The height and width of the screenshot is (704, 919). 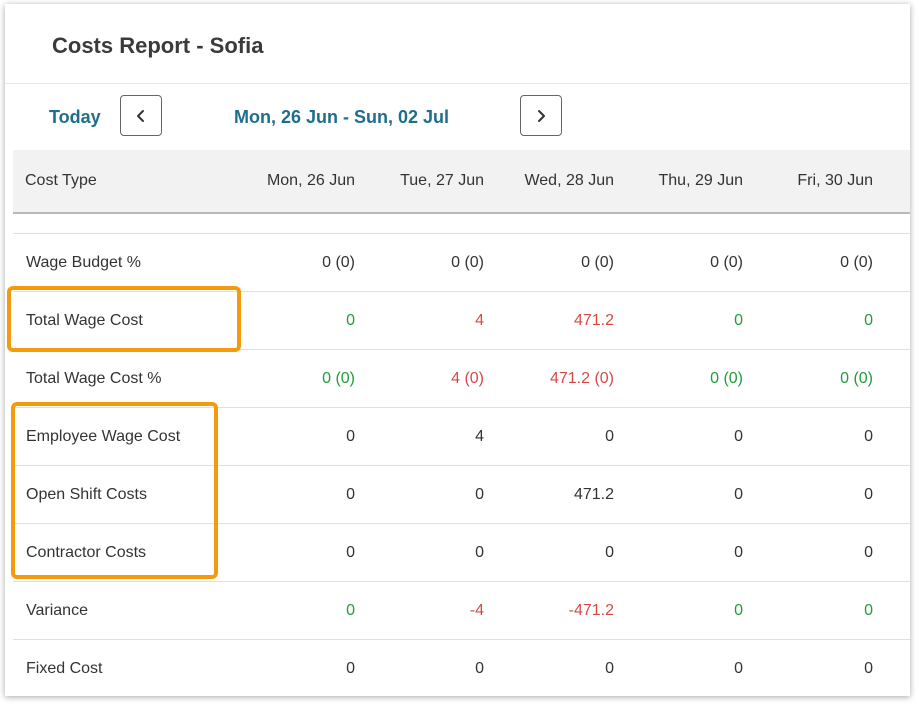 I want to click on next-week-button, so click(x=541, y=115).